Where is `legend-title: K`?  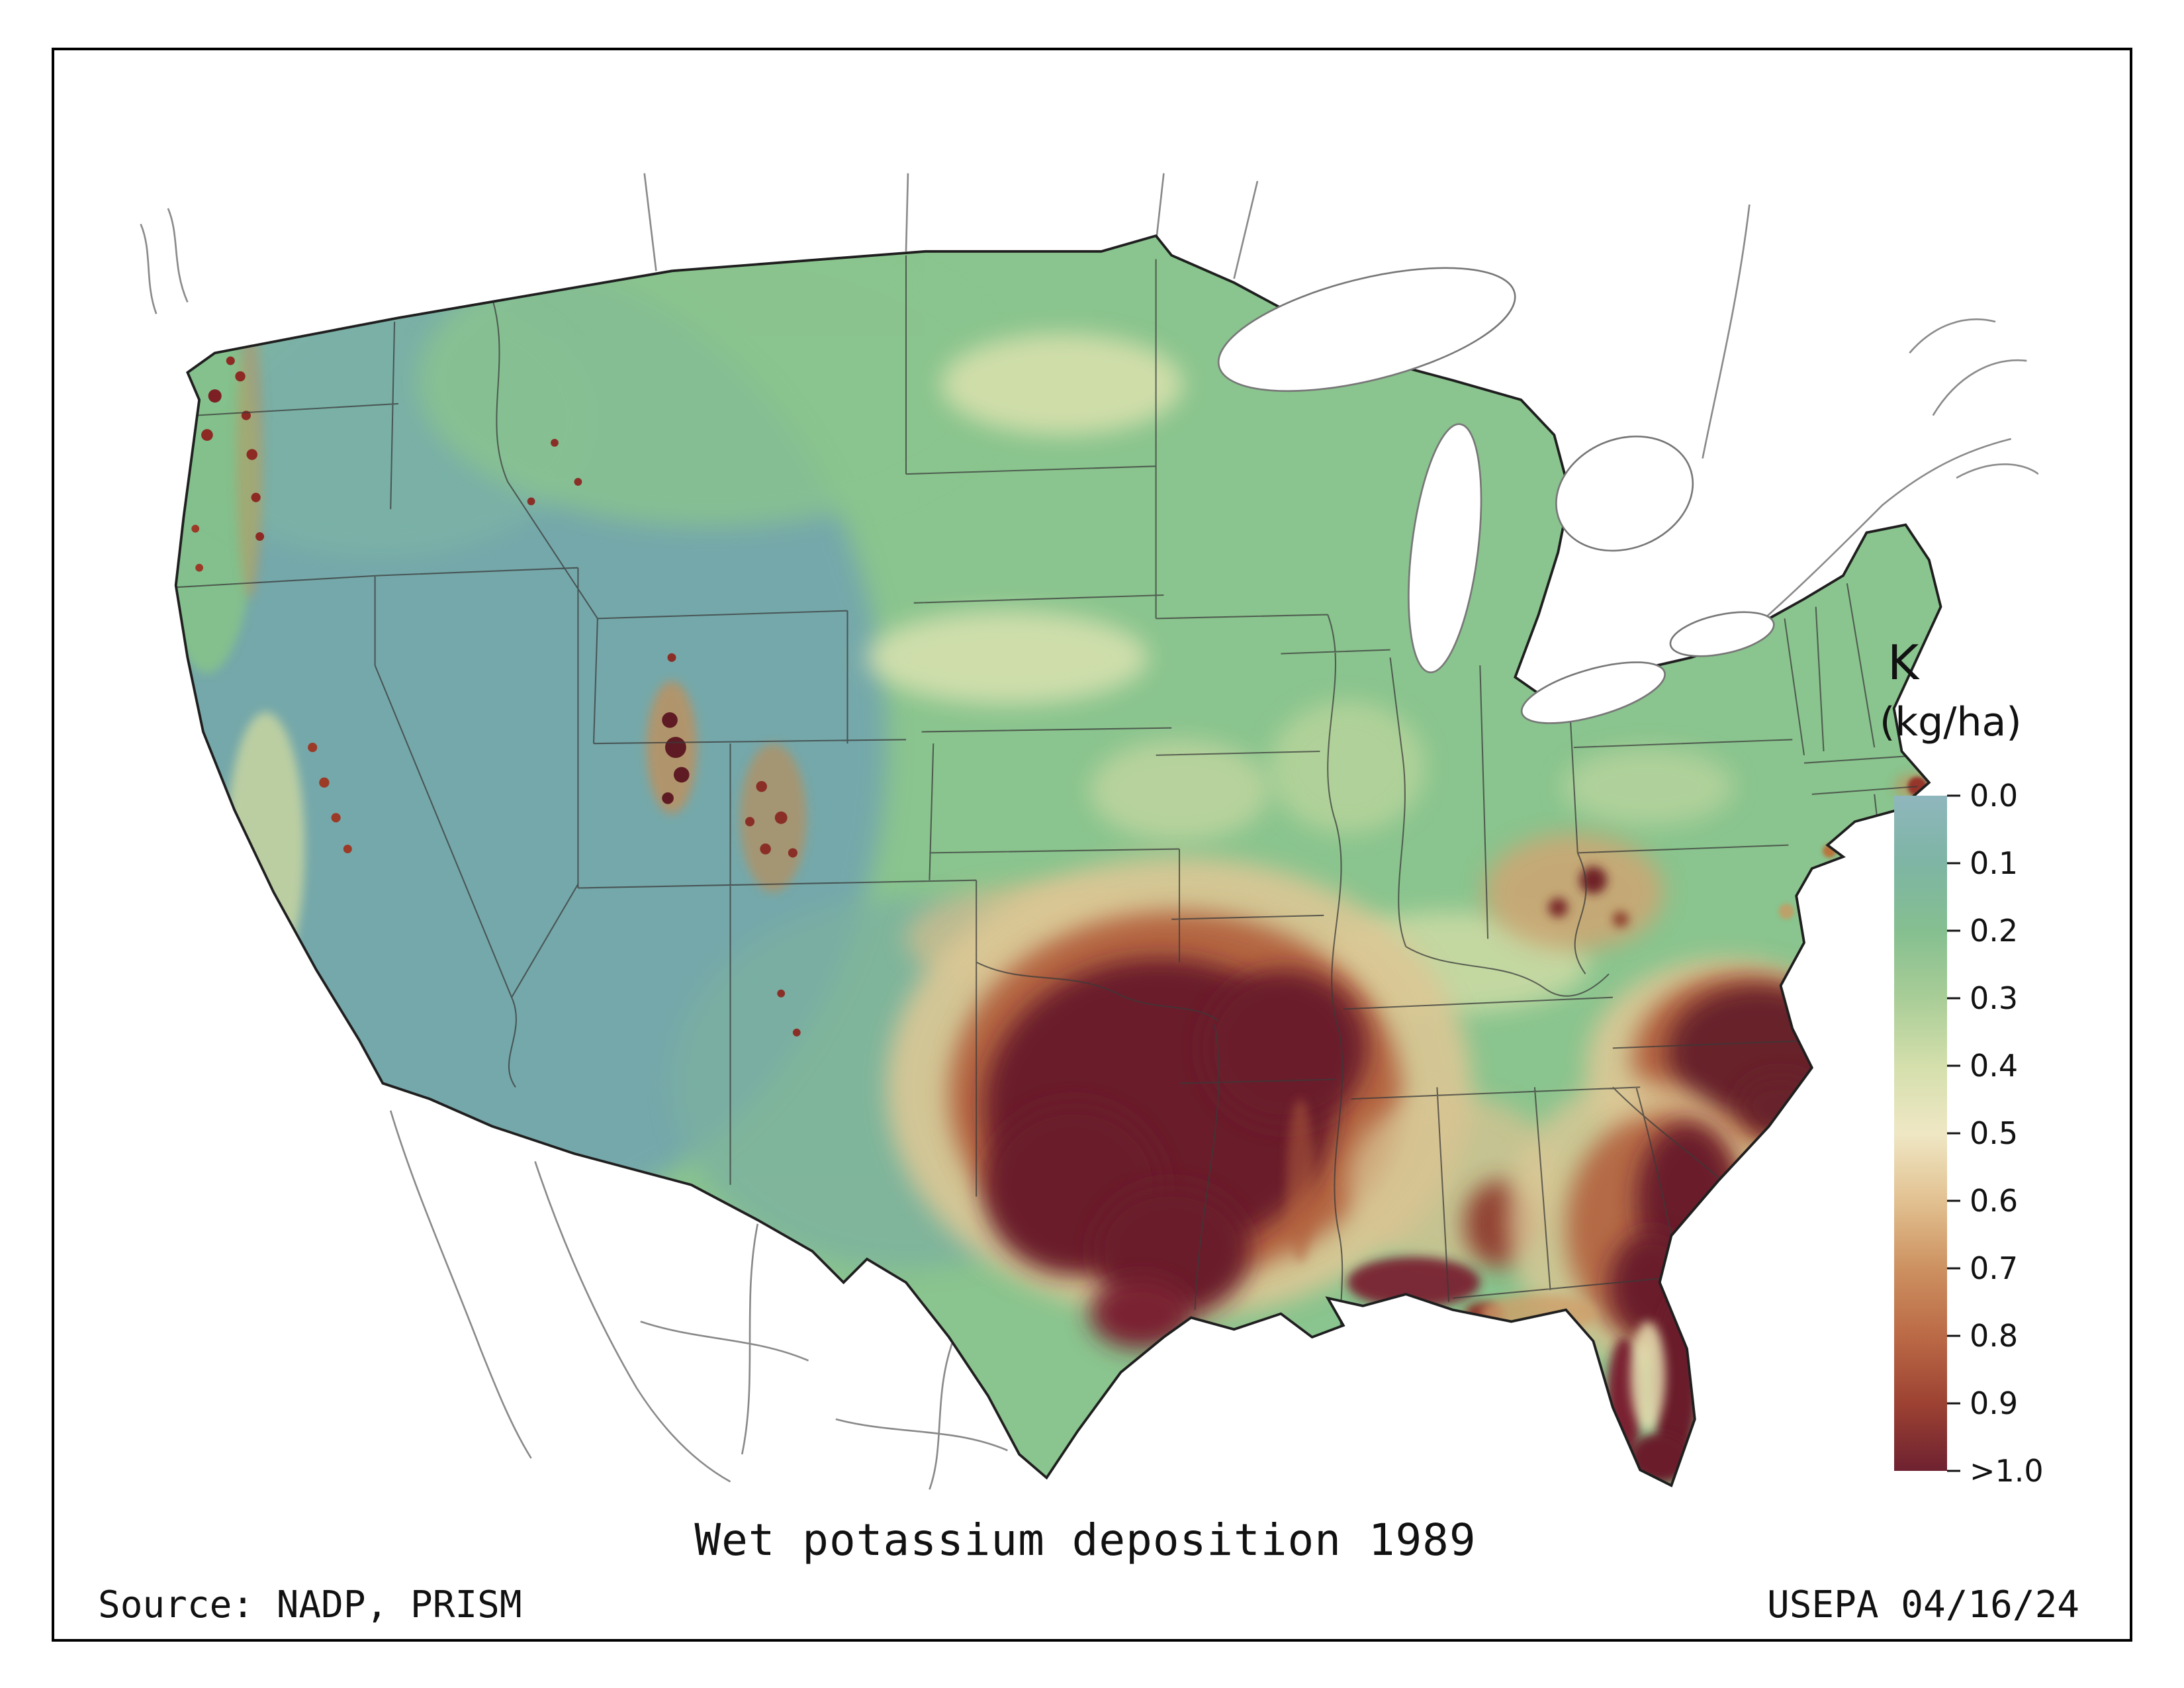
legend-title: K is located at coordinates (1903, 662).